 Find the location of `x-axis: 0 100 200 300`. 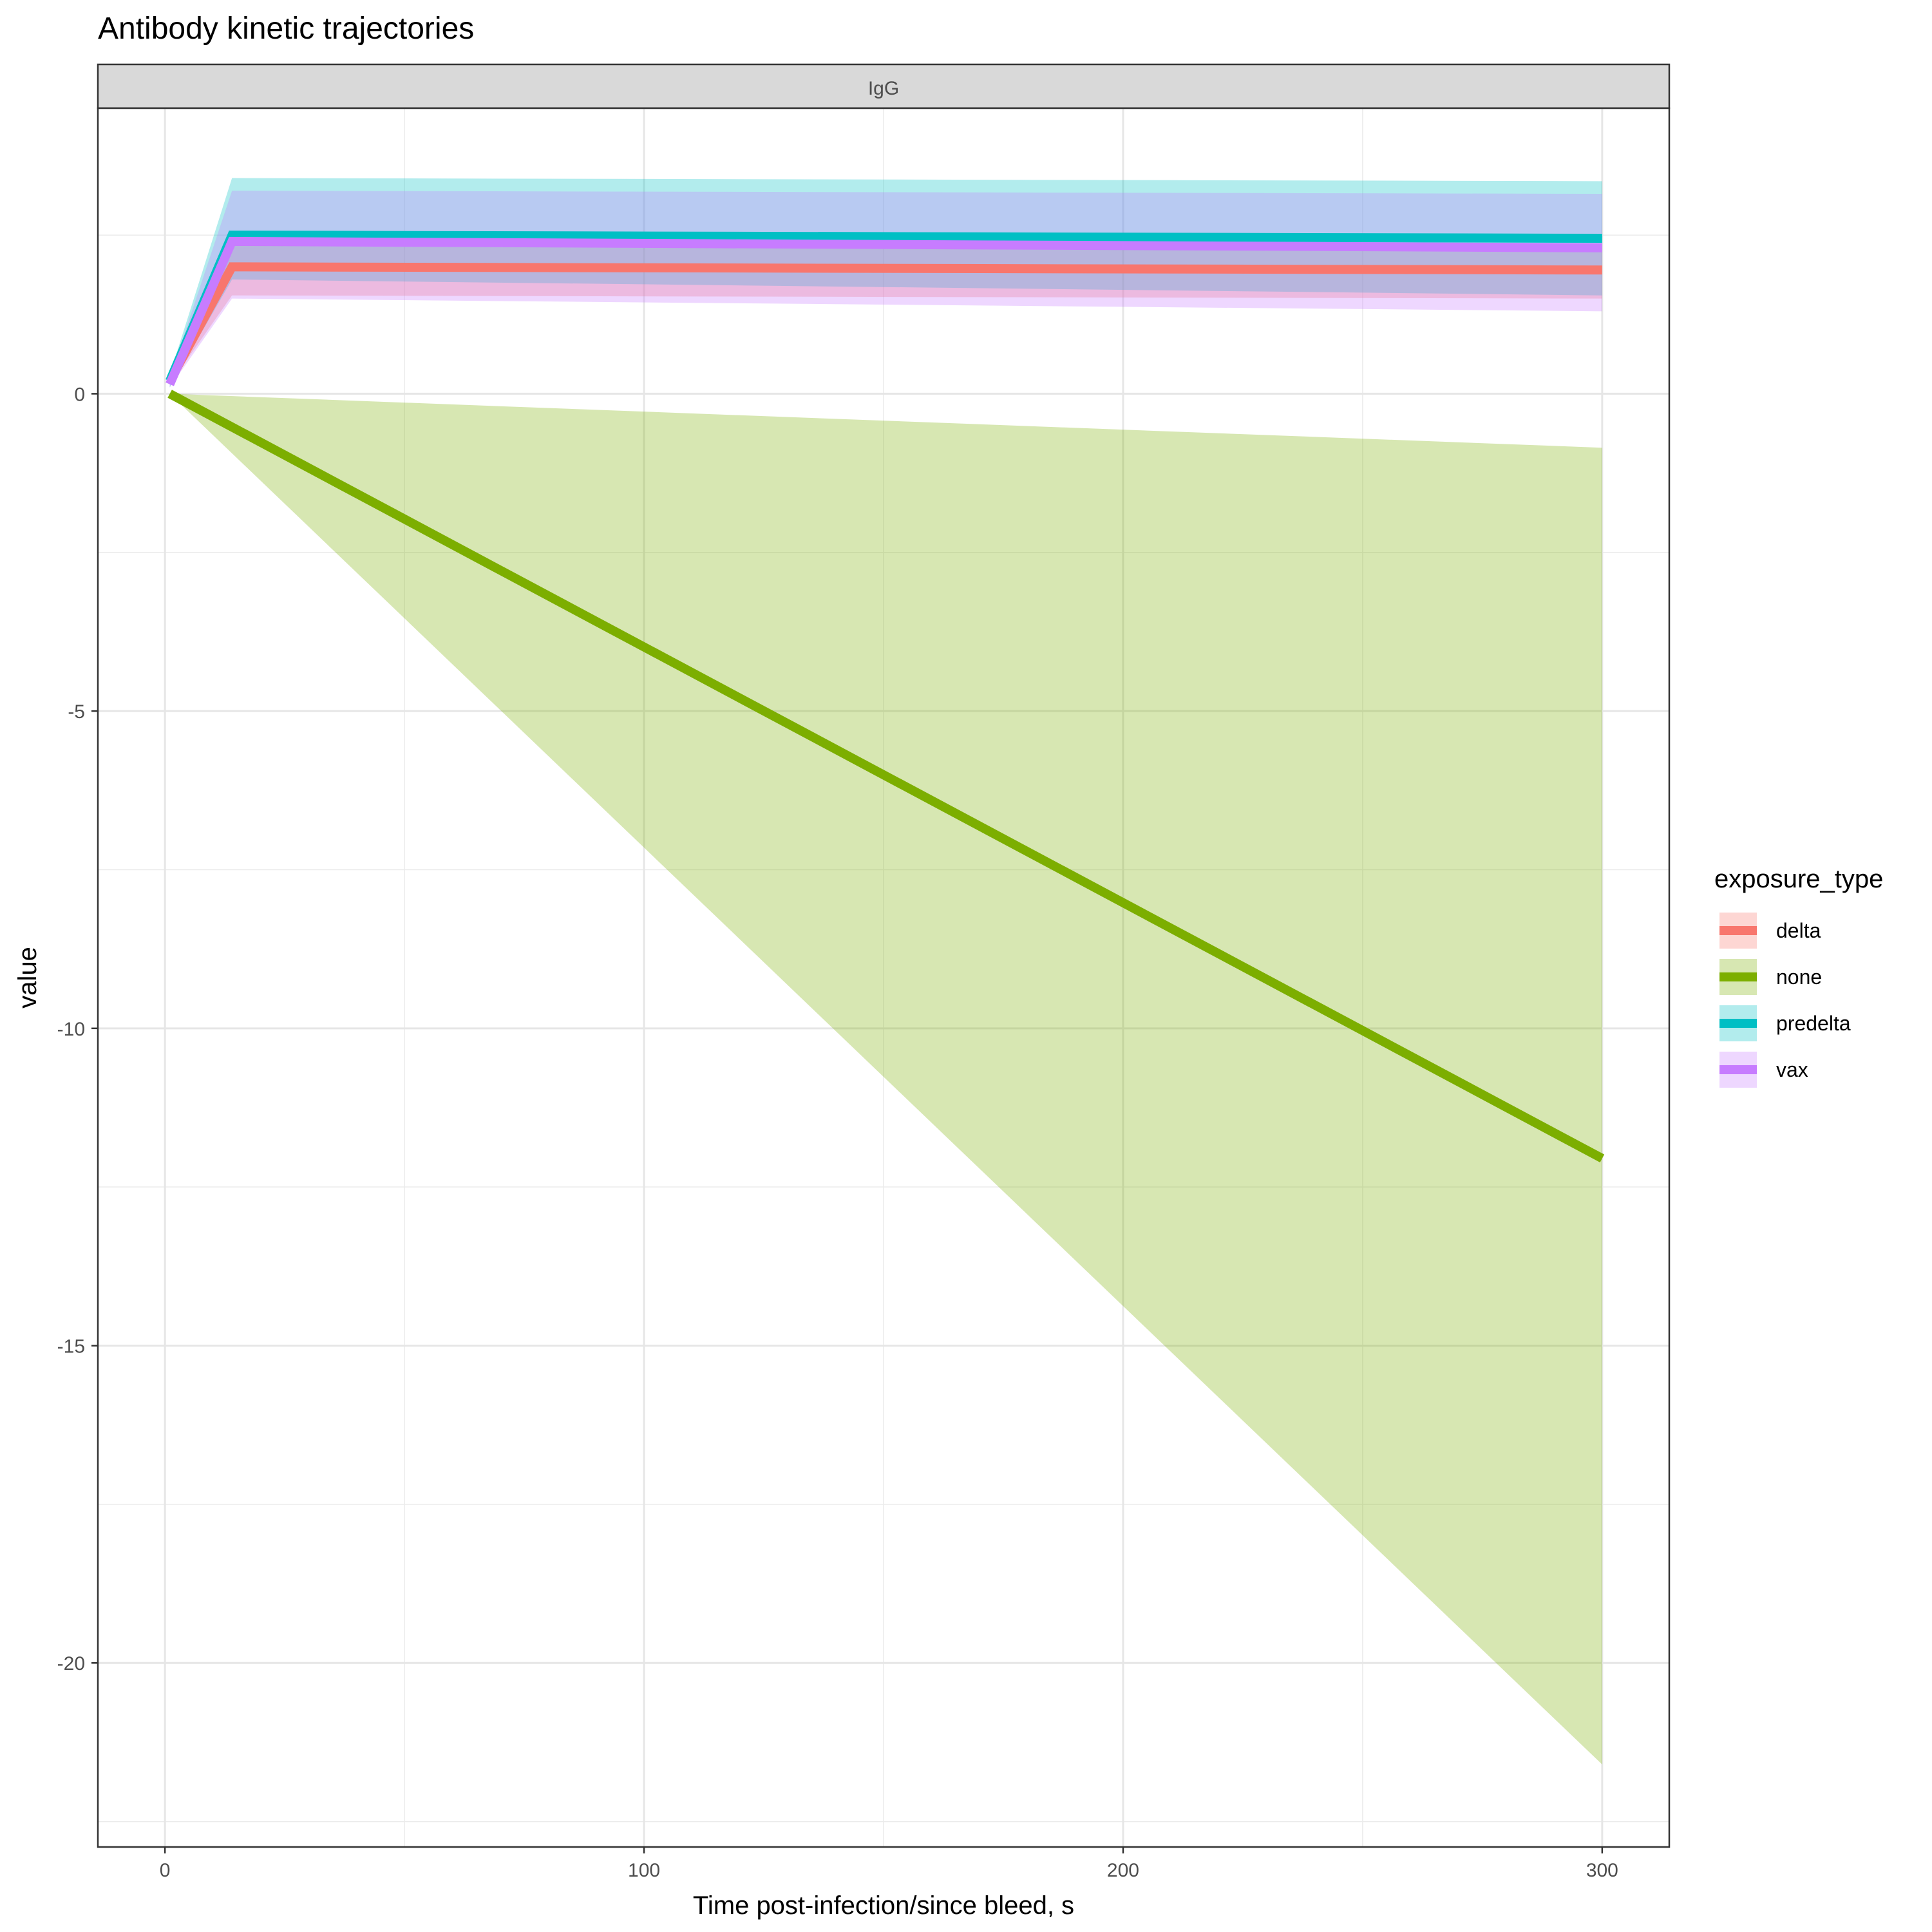

x-axis: 0 100 200 300 is located at coordinates (889, 1864).